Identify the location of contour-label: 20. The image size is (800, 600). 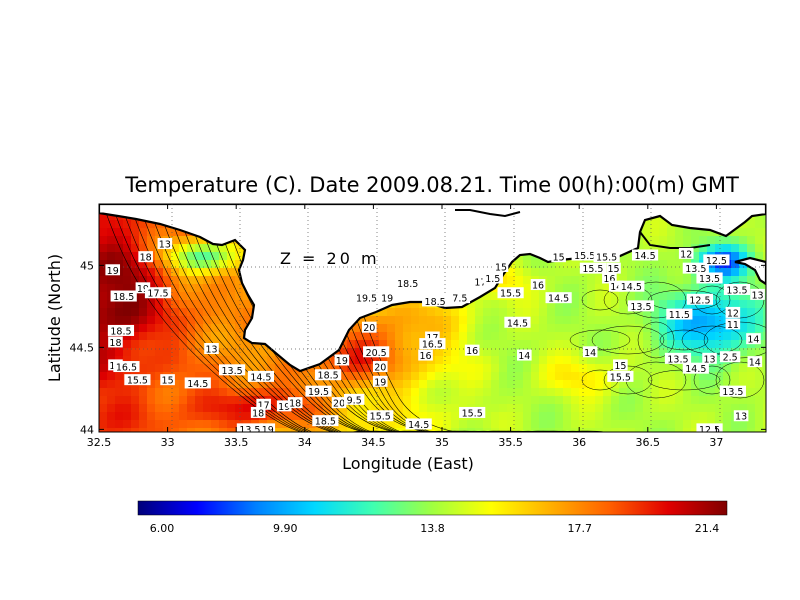
(339, 403).